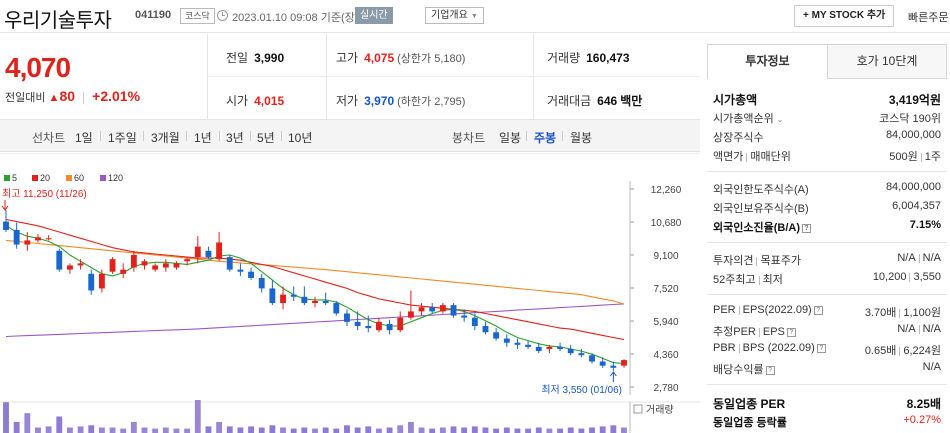 The width and height of the screenshot is (950, 433). What do you see at coordinates (922, 351) in the screenshot?
I see `bps-value: 6,224원` at bounding box center [922, 351].